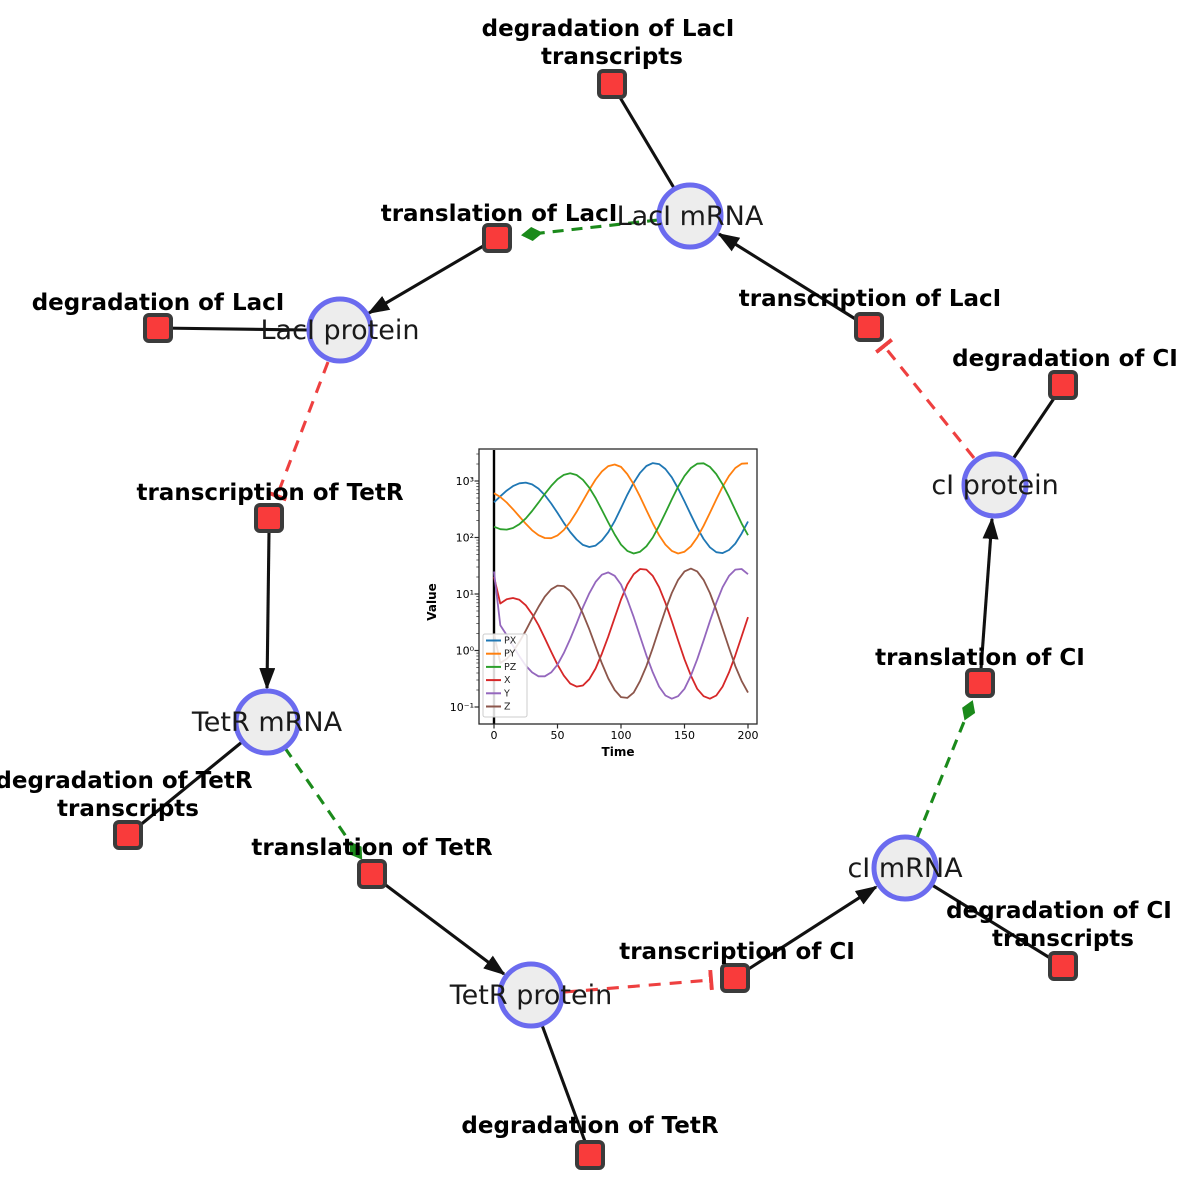  I want to click on y-tick-label: 10⁻¹, so click(462, 707).